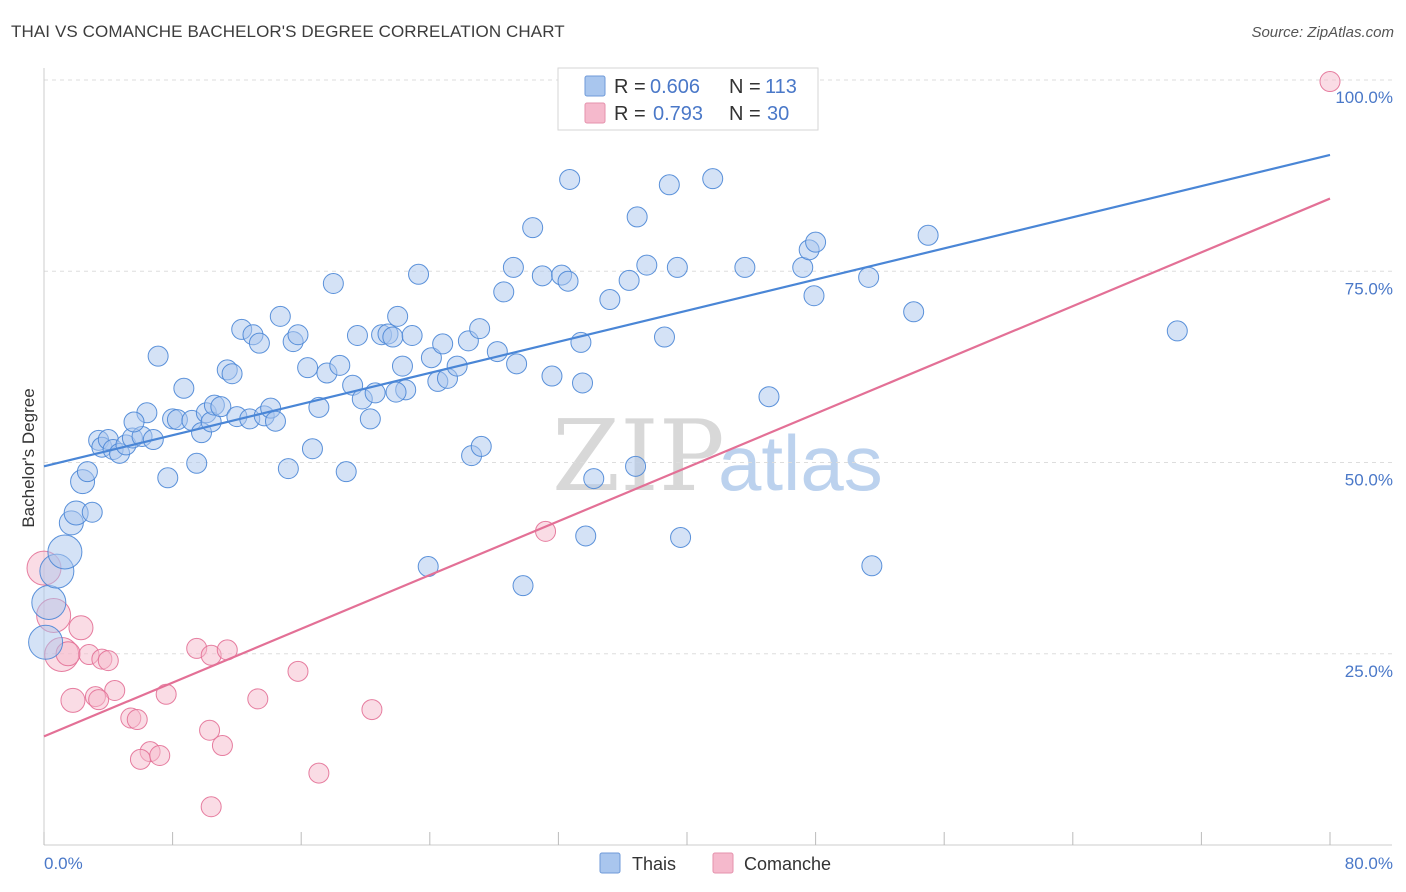  I want to click on legend-comanche-r-label: R =, so click(630, 114).